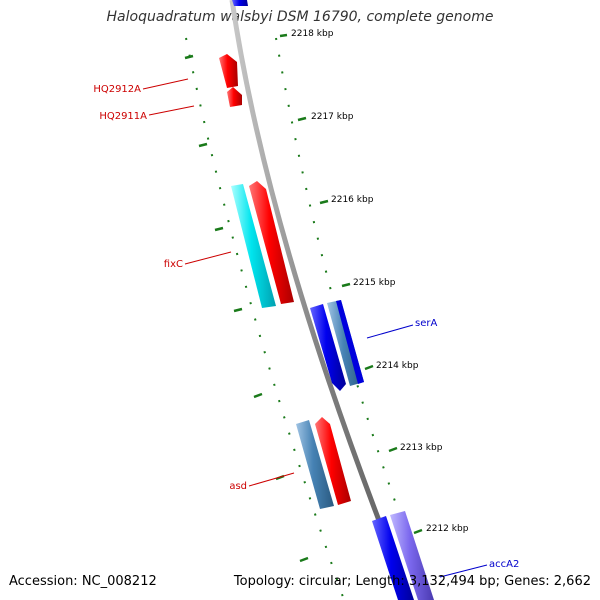 The width and height of the screenshot is (600, 600). I want to click on tick-label-2214: 2214 kbp, so click(397, 366).